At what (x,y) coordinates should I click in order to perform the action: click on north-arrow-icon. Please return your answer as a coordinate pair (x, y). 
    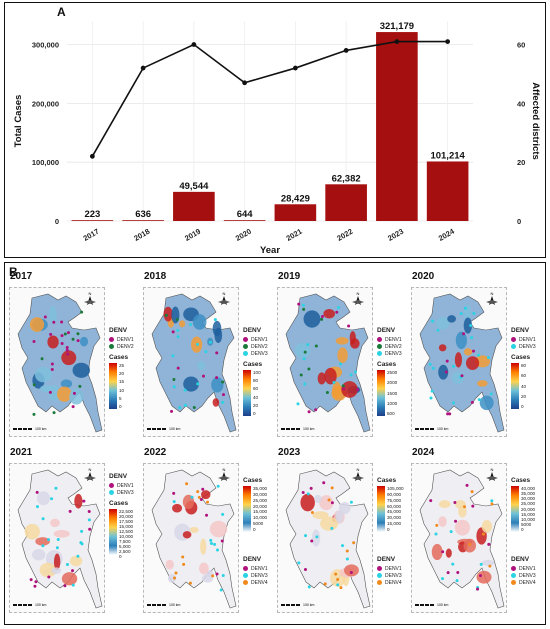
    Looking at the image, I should click on (358, 300).